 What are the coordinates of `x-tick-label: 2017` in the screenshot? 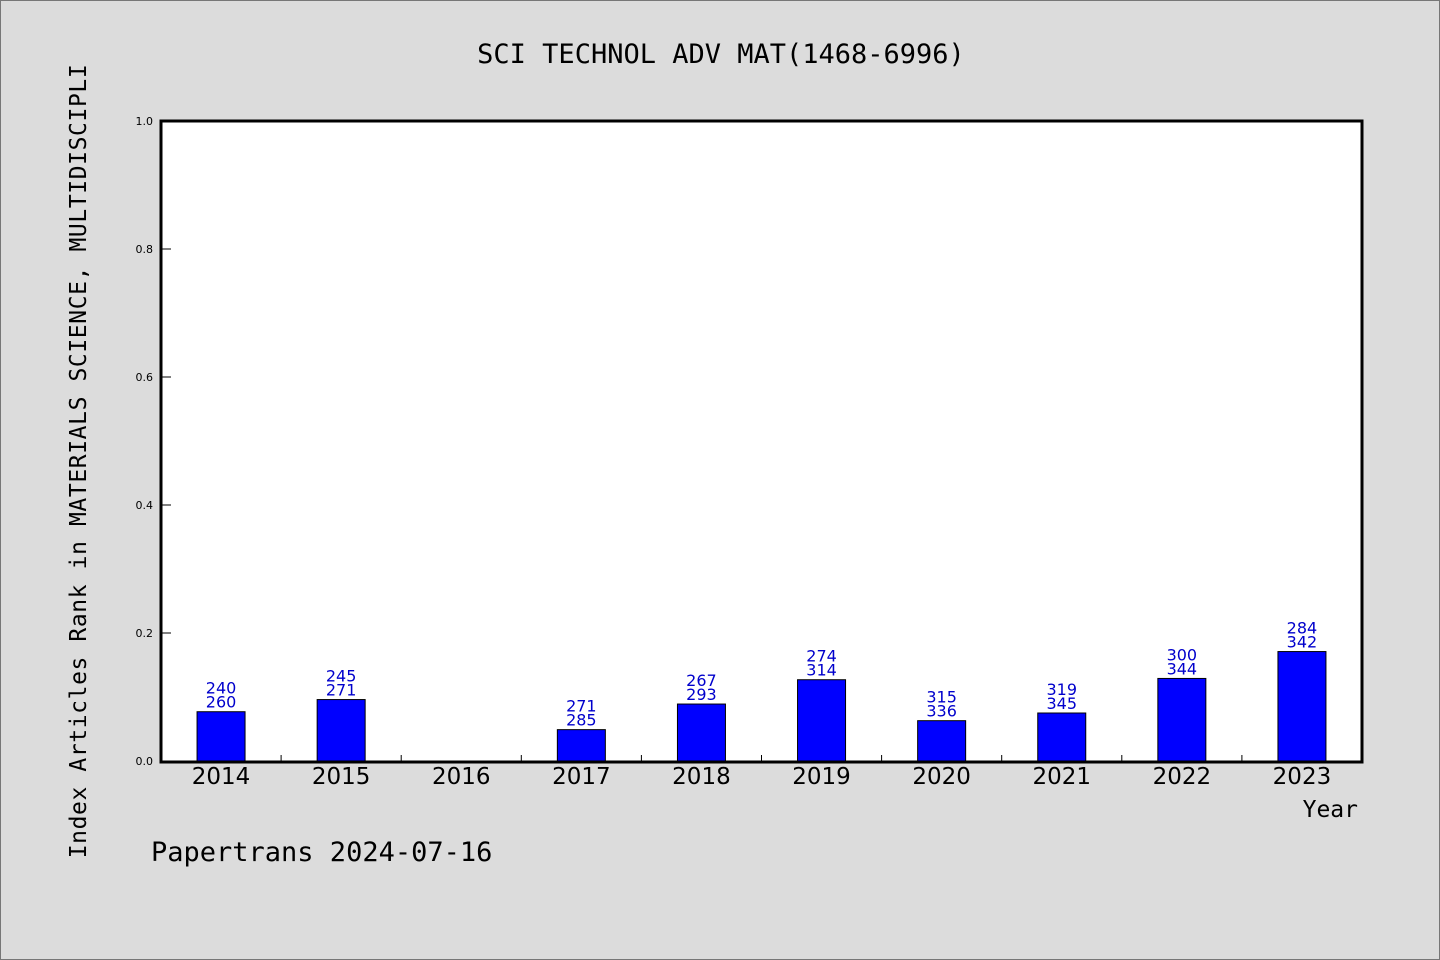 It's located at (581, 777).